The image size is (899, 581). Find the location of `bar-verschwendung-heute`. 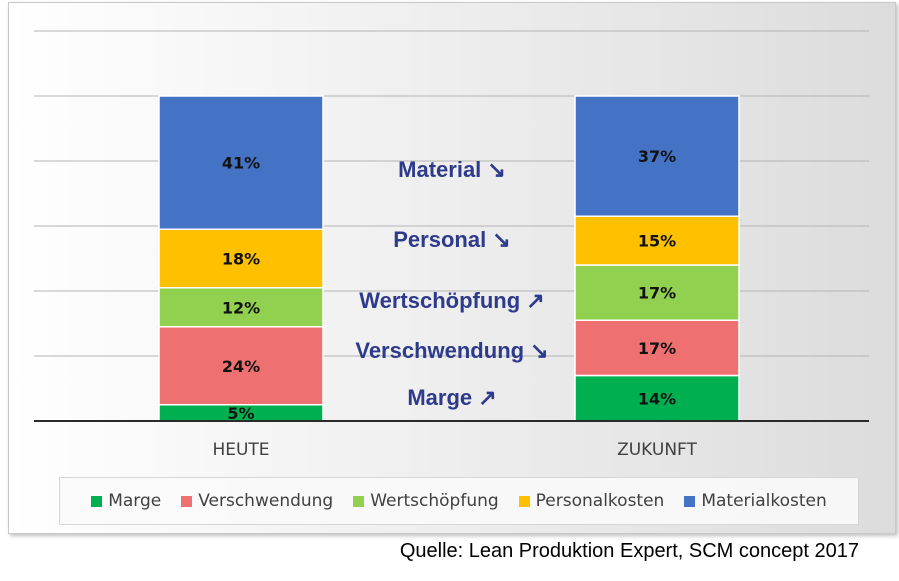

bar-verschwendung-heute is located at coordinates (241, 366).